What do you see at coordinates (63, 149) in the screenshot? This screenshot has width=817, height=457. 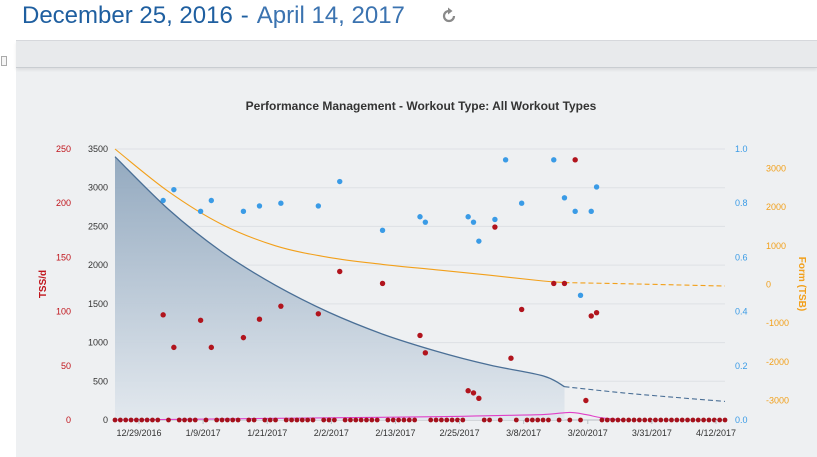 I see `tss-per-day-tick-label: 250` at bounding box center [63, 149].